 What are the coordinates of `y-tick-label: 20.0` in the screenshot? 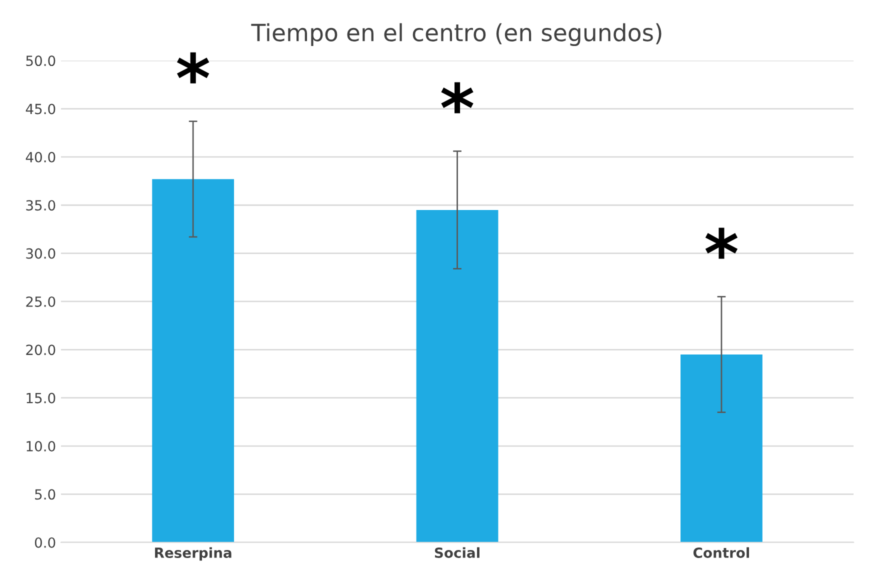 It's located at (41, 350).